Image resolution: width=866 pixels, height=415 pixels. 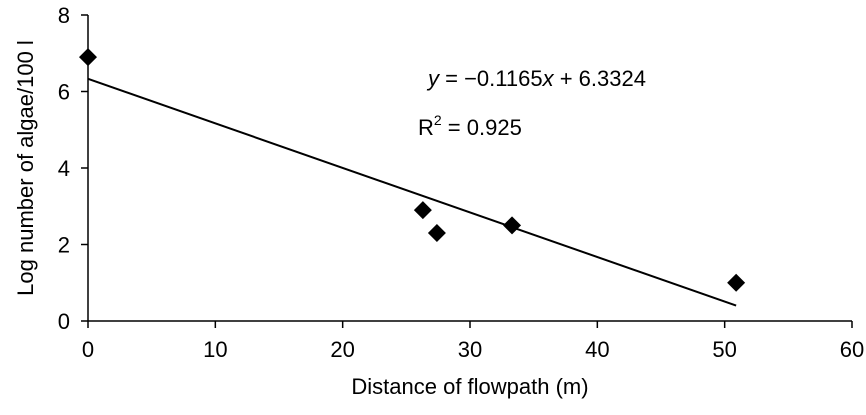 What do you see at coordinates (64, 321) in the screenshot?
I see `y-tick-label: 0` at bounding box center [64, 321].